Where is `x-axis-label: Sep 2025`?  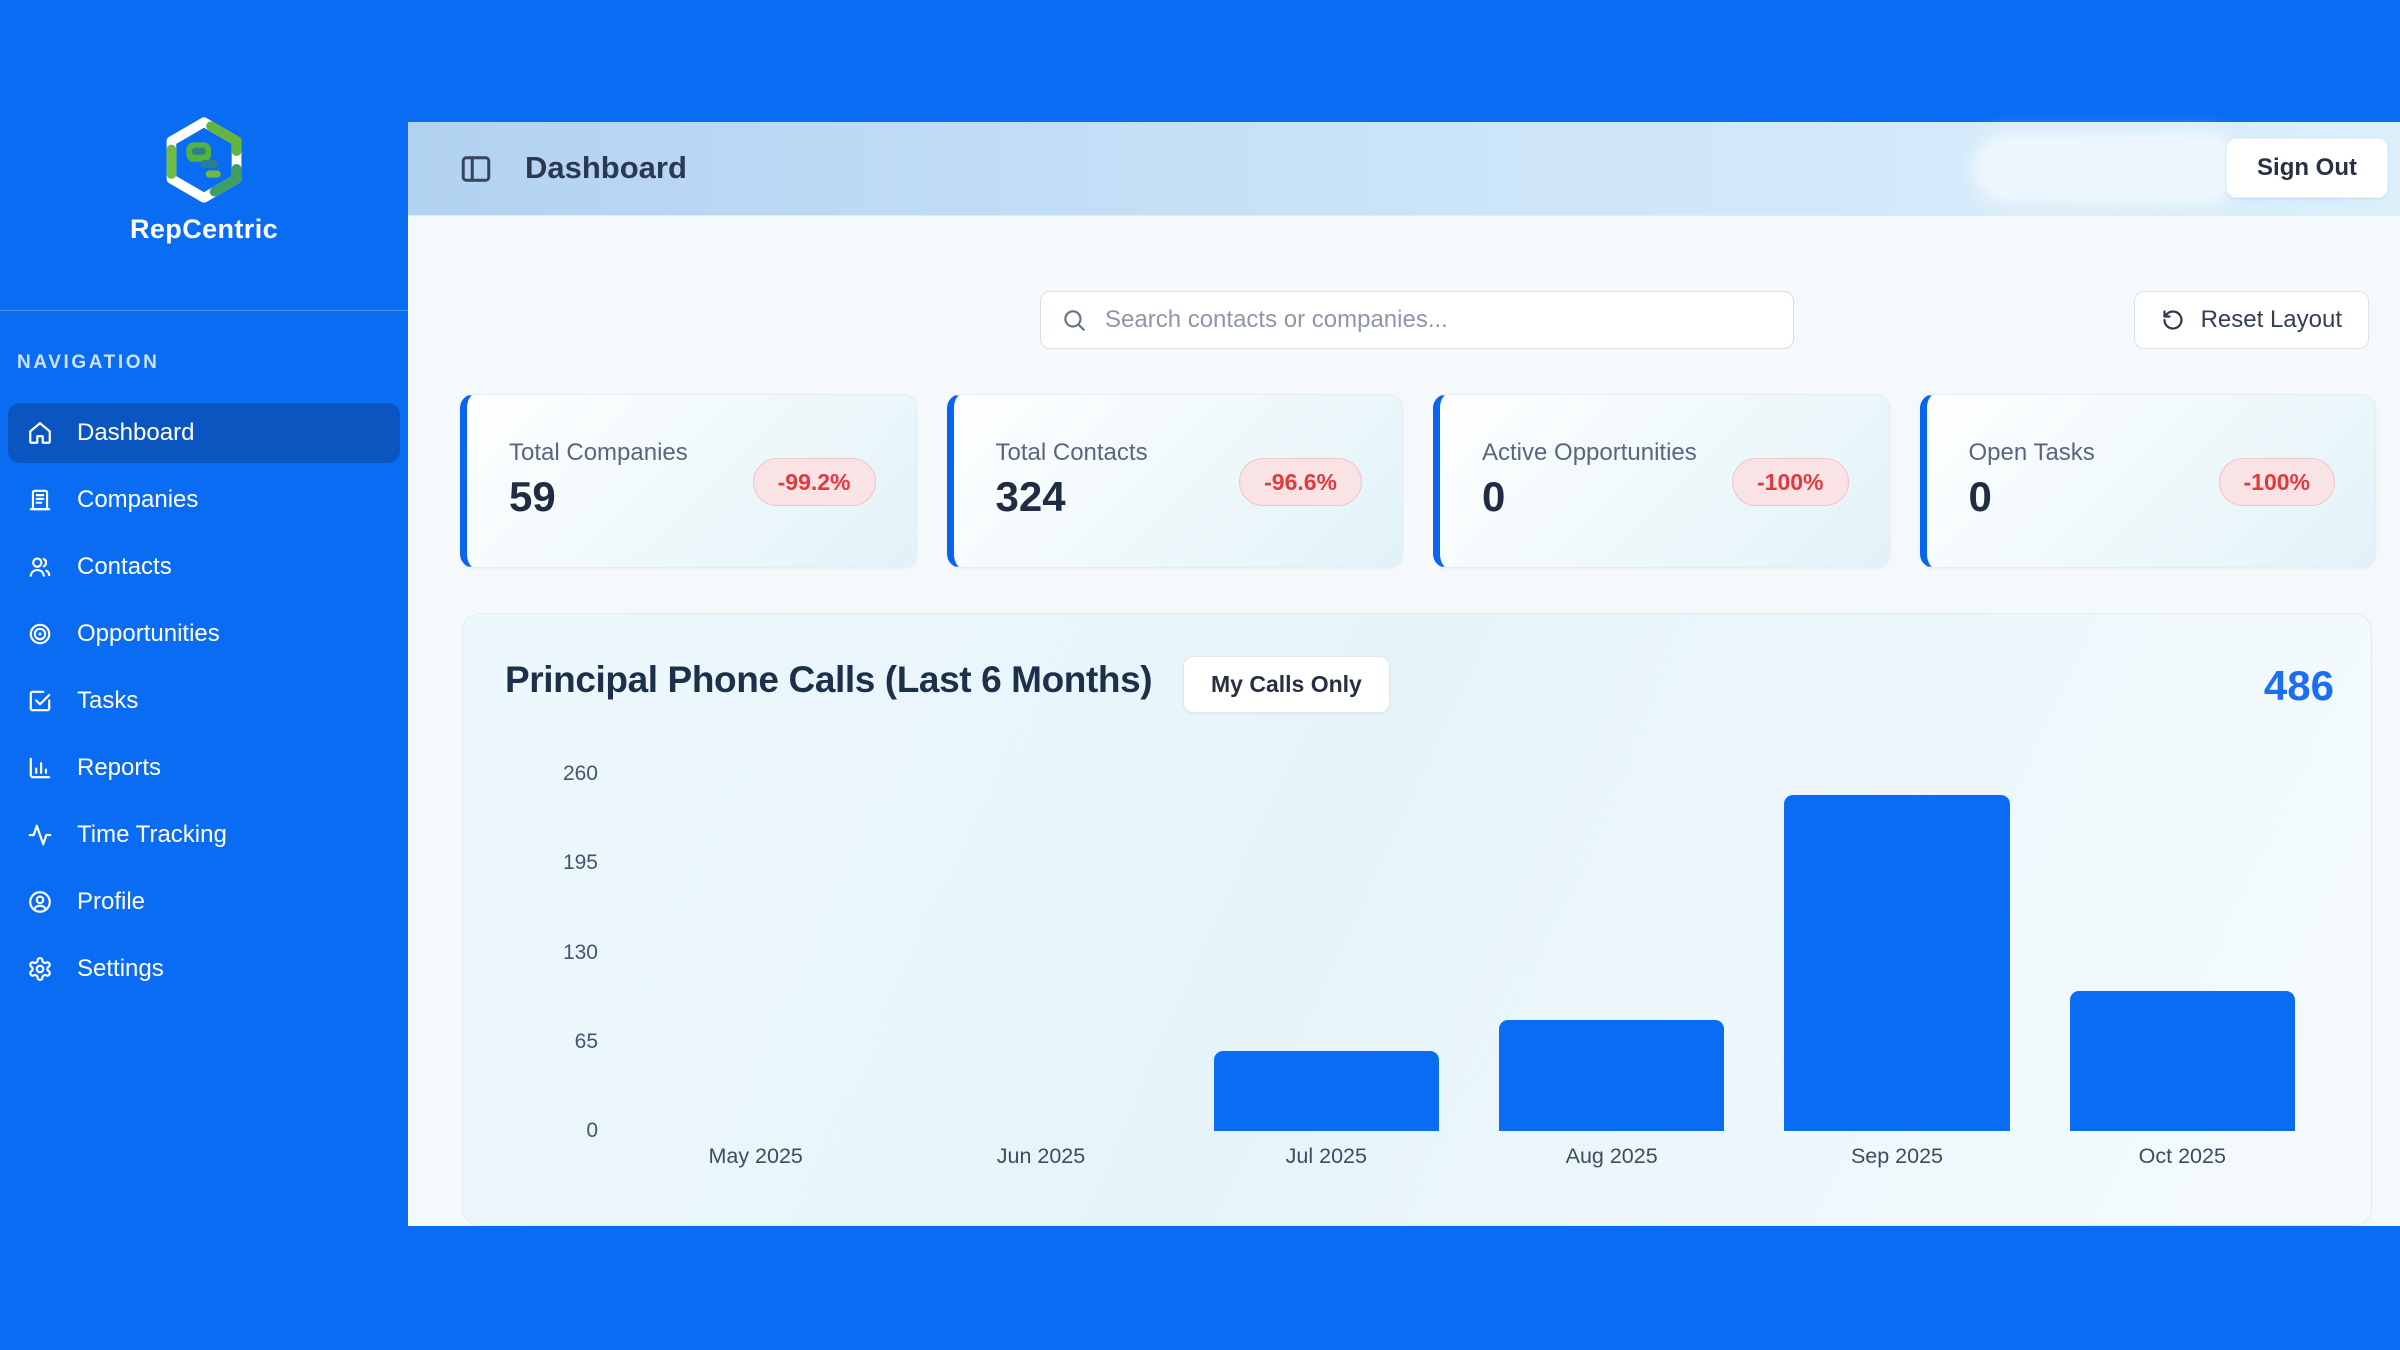 x-axis-label: Sep 2025 is located at coordinates (1896, 1156).